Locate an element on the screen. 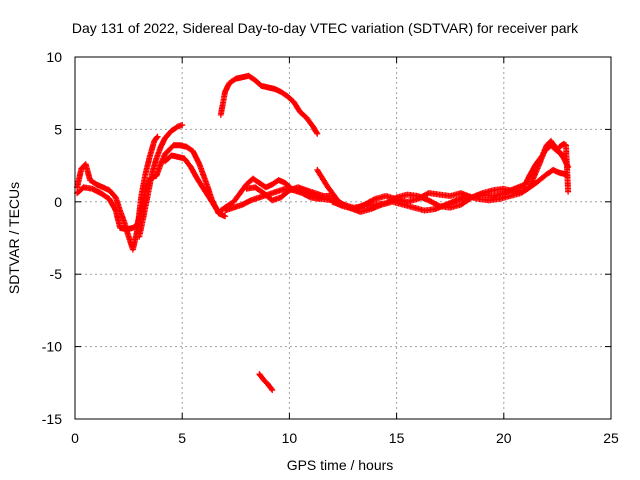 Image resolution: width=640 pixels, height=480 pixels. series-track-m is located at coordinates (564, 167).